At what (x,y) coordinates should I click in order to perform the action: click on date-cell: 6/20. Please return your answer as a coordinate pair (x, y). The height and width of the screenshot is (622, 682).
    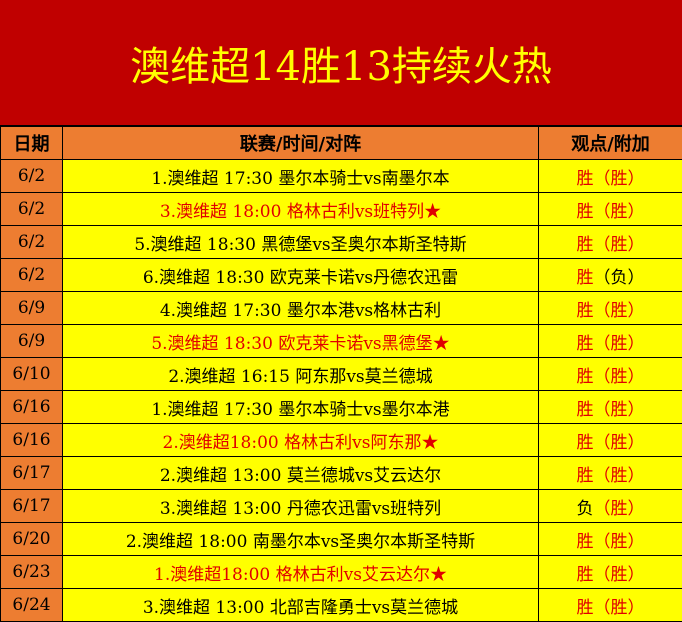
    Looking at the image, I should click on (31, 539).